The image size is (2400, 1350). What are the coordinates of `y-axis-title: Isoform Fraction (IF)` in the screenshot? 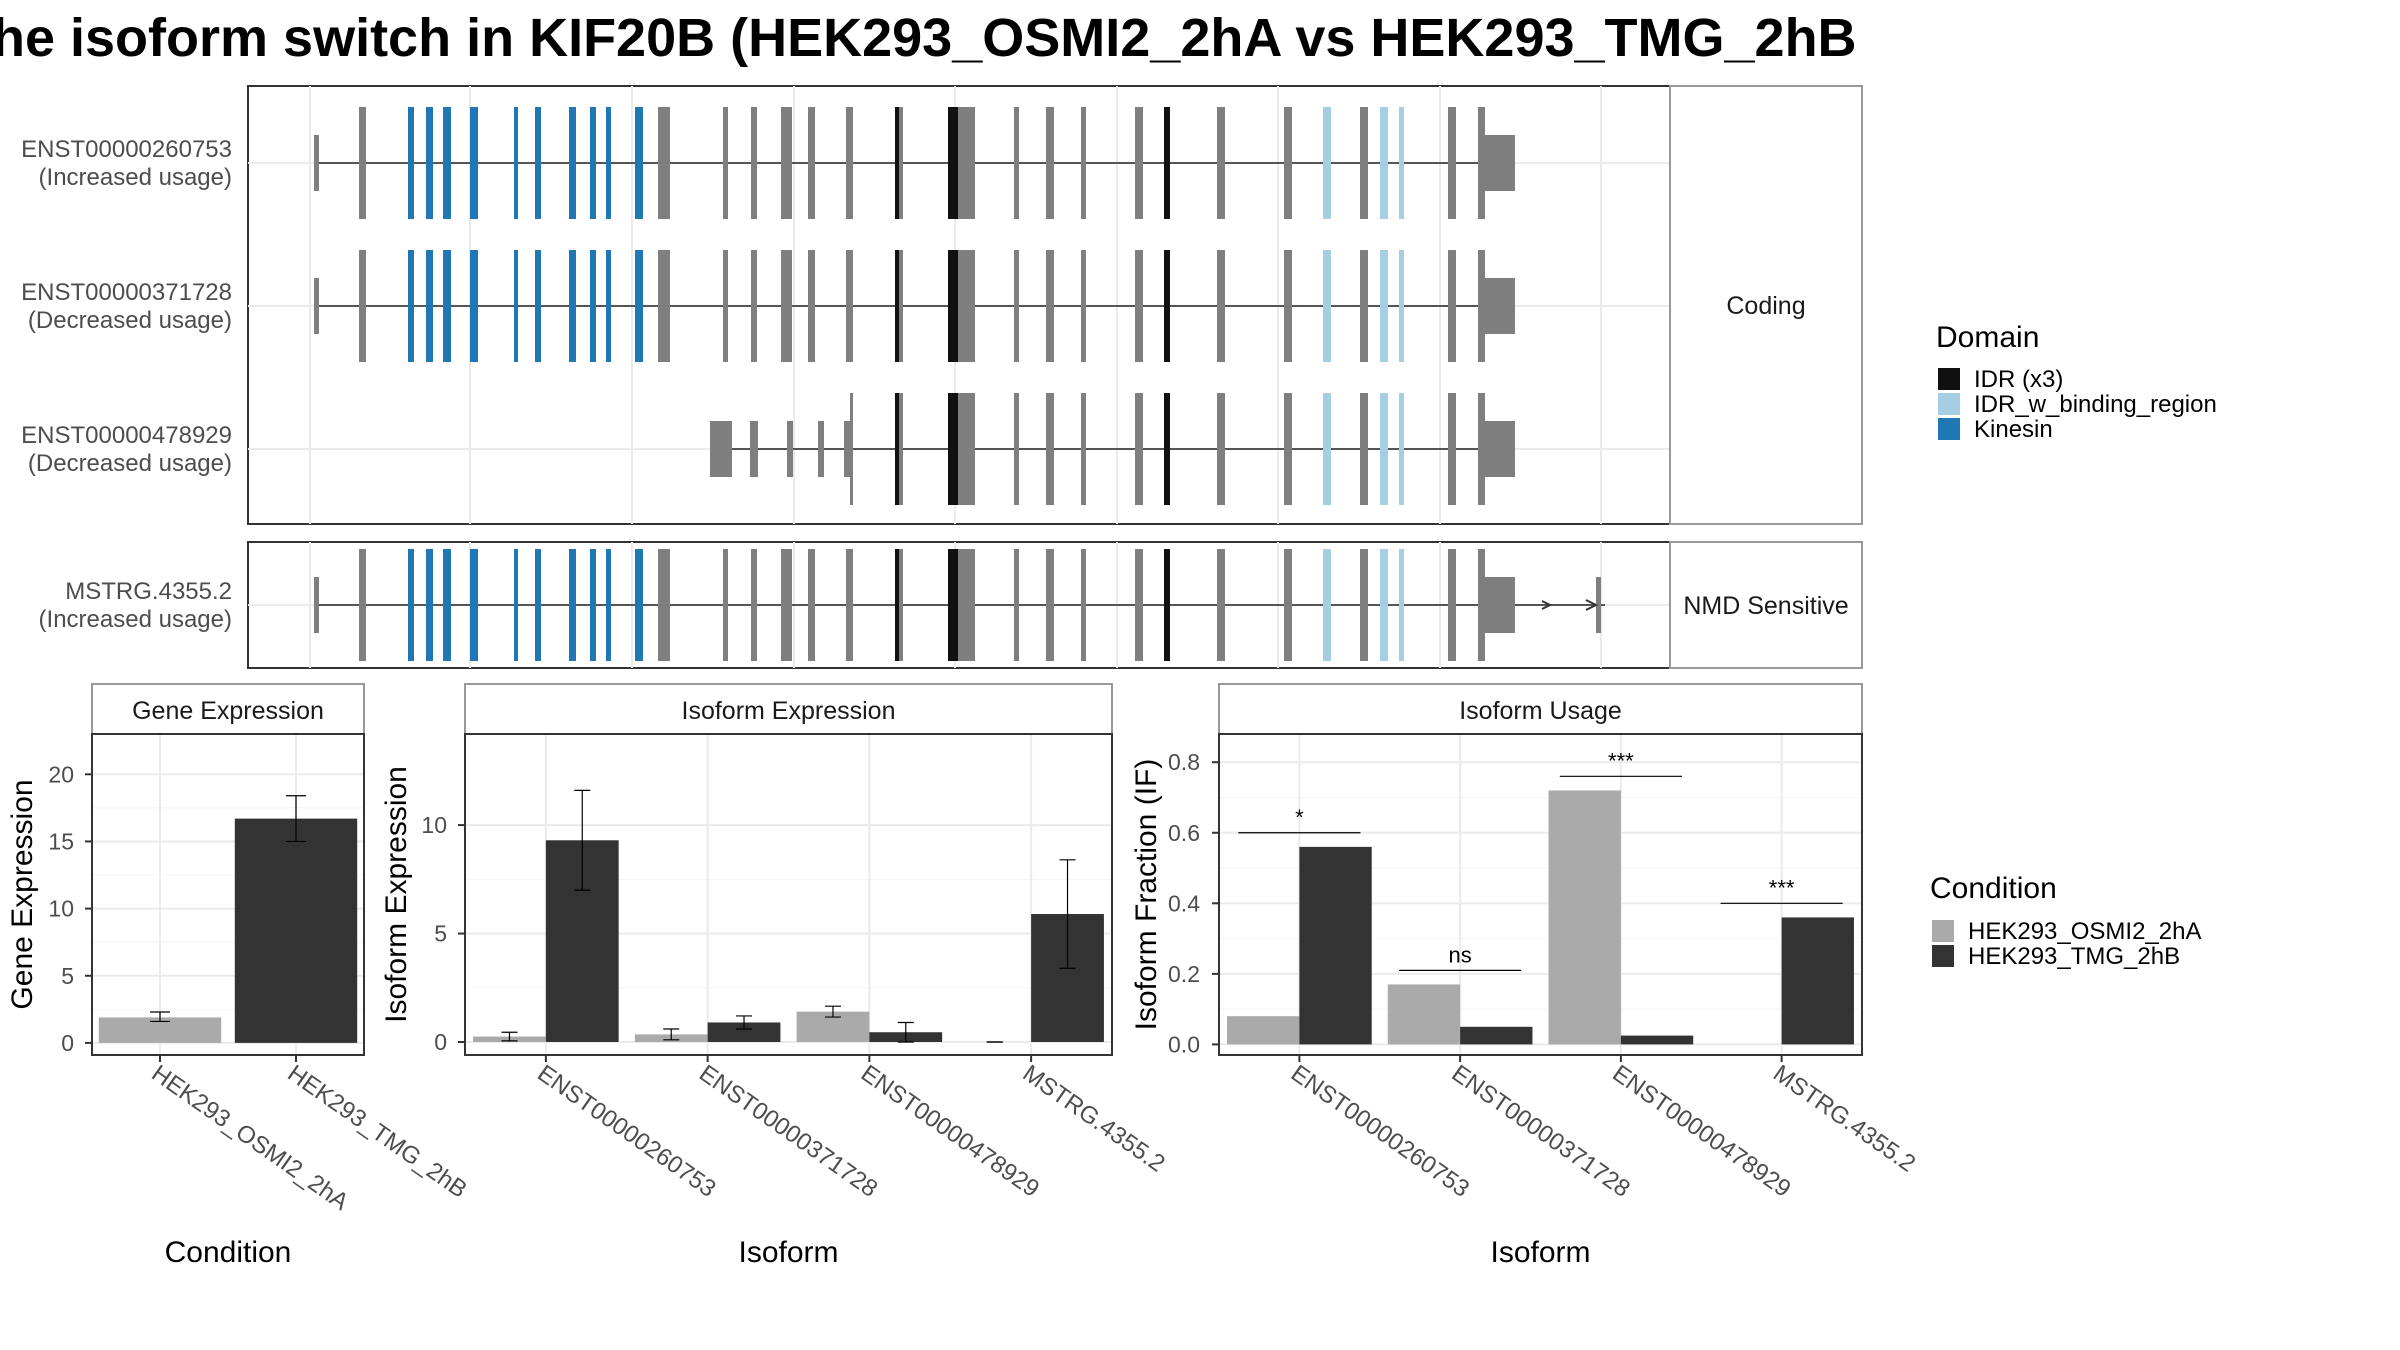 It's located at (1146, 895).